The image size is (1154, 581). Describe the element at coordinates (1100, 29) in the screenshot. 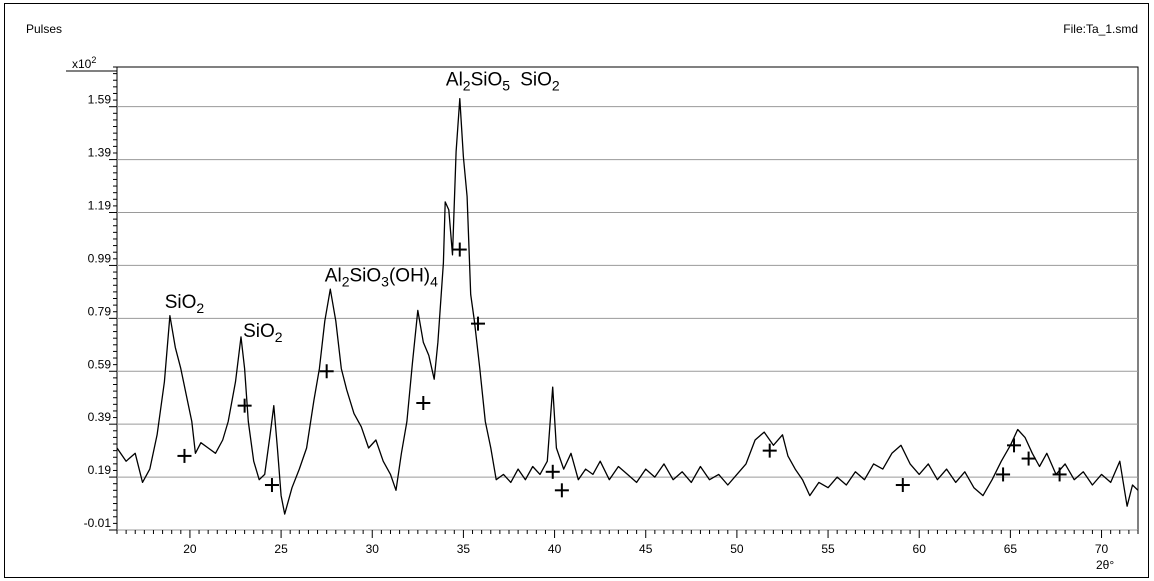

I see `file-name-label: File:Ta_1.smd` at that location.